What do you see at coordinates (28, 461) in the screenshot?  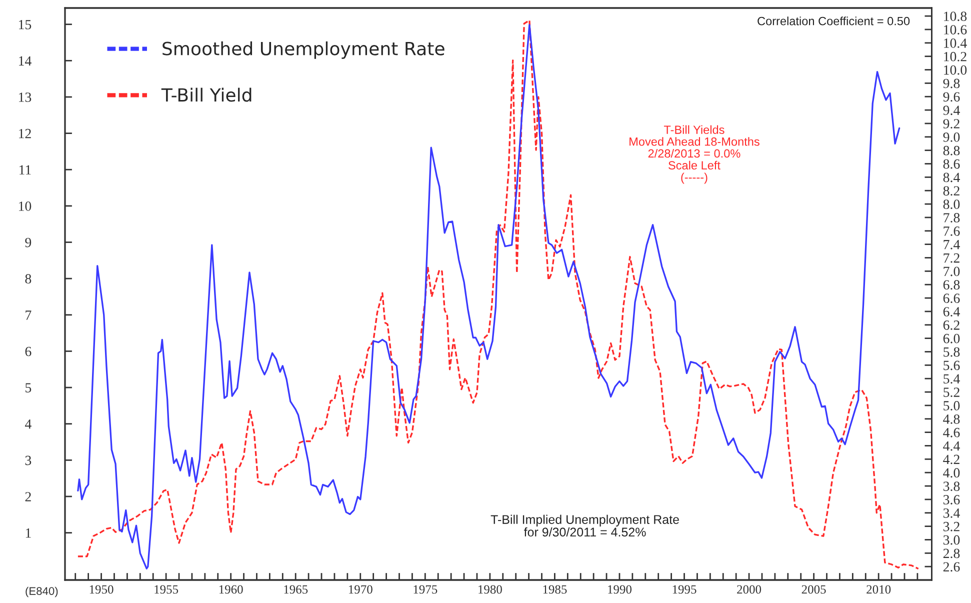 I see `y-tick-label: 3` at bounding box center [28, 461].